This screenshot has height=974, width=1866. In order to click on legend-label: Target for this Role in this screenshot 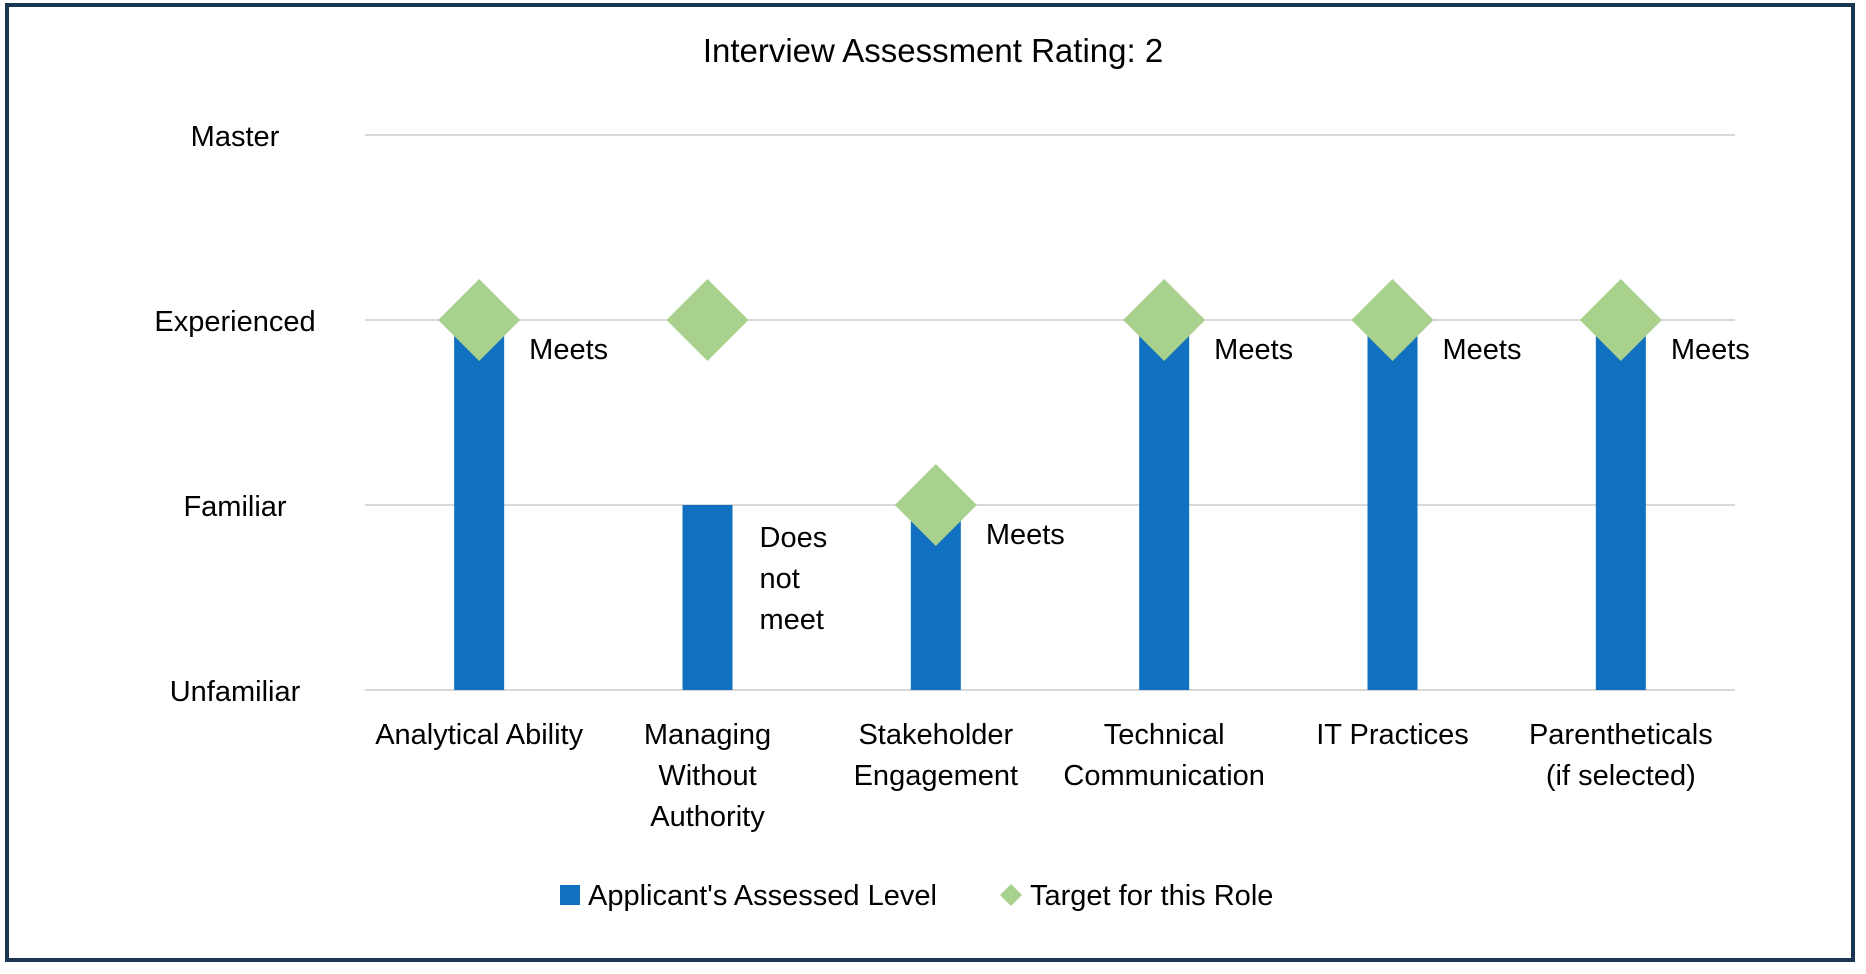, I will do `click(1151, 896)`.